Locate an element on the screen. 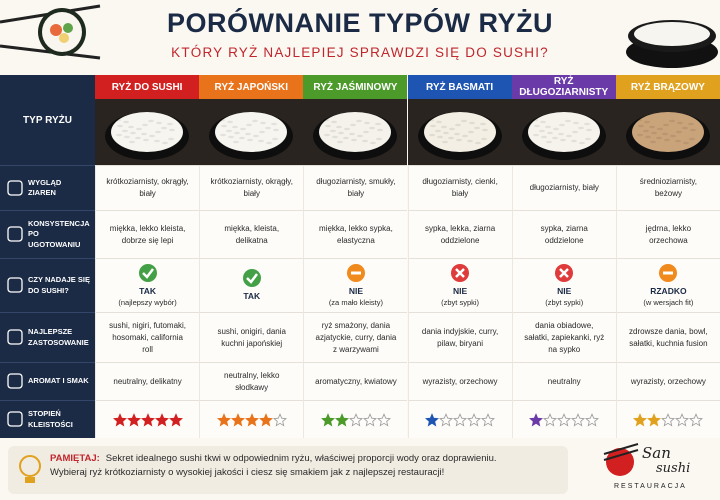  sushi-illustration is located at coordinates (50, 32).